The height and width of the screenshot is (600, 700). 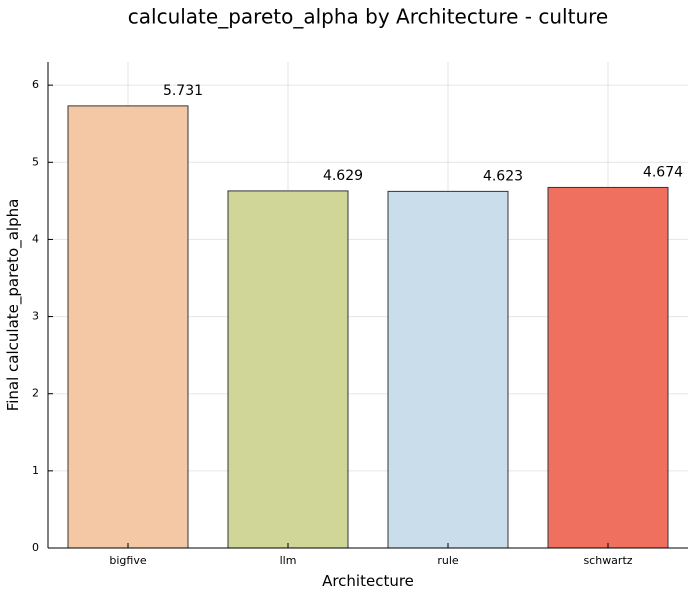 I want to click on y-tick-label: 0, so click(x=35, y=547).